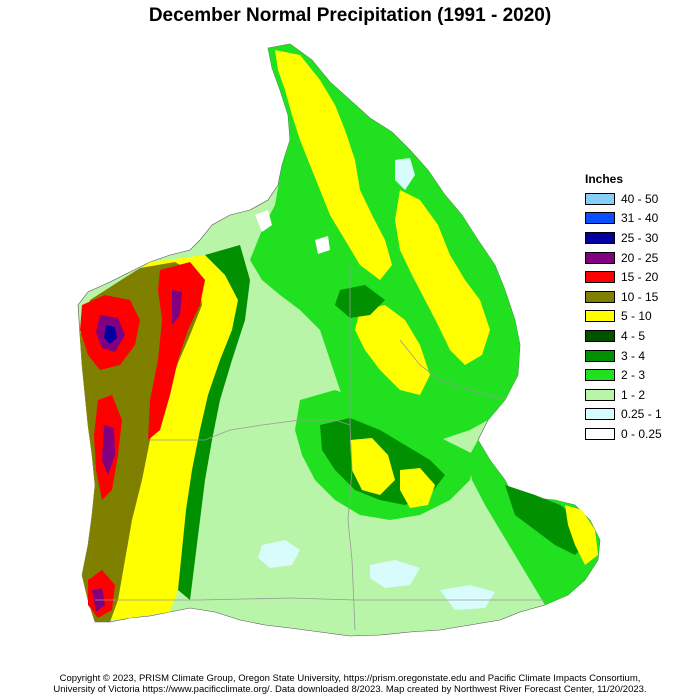 The image size is (700, 700). What do you see at coordinates (263, 221) in the screenshot?
I see `white-region-north` at bounding box center [263, 221].